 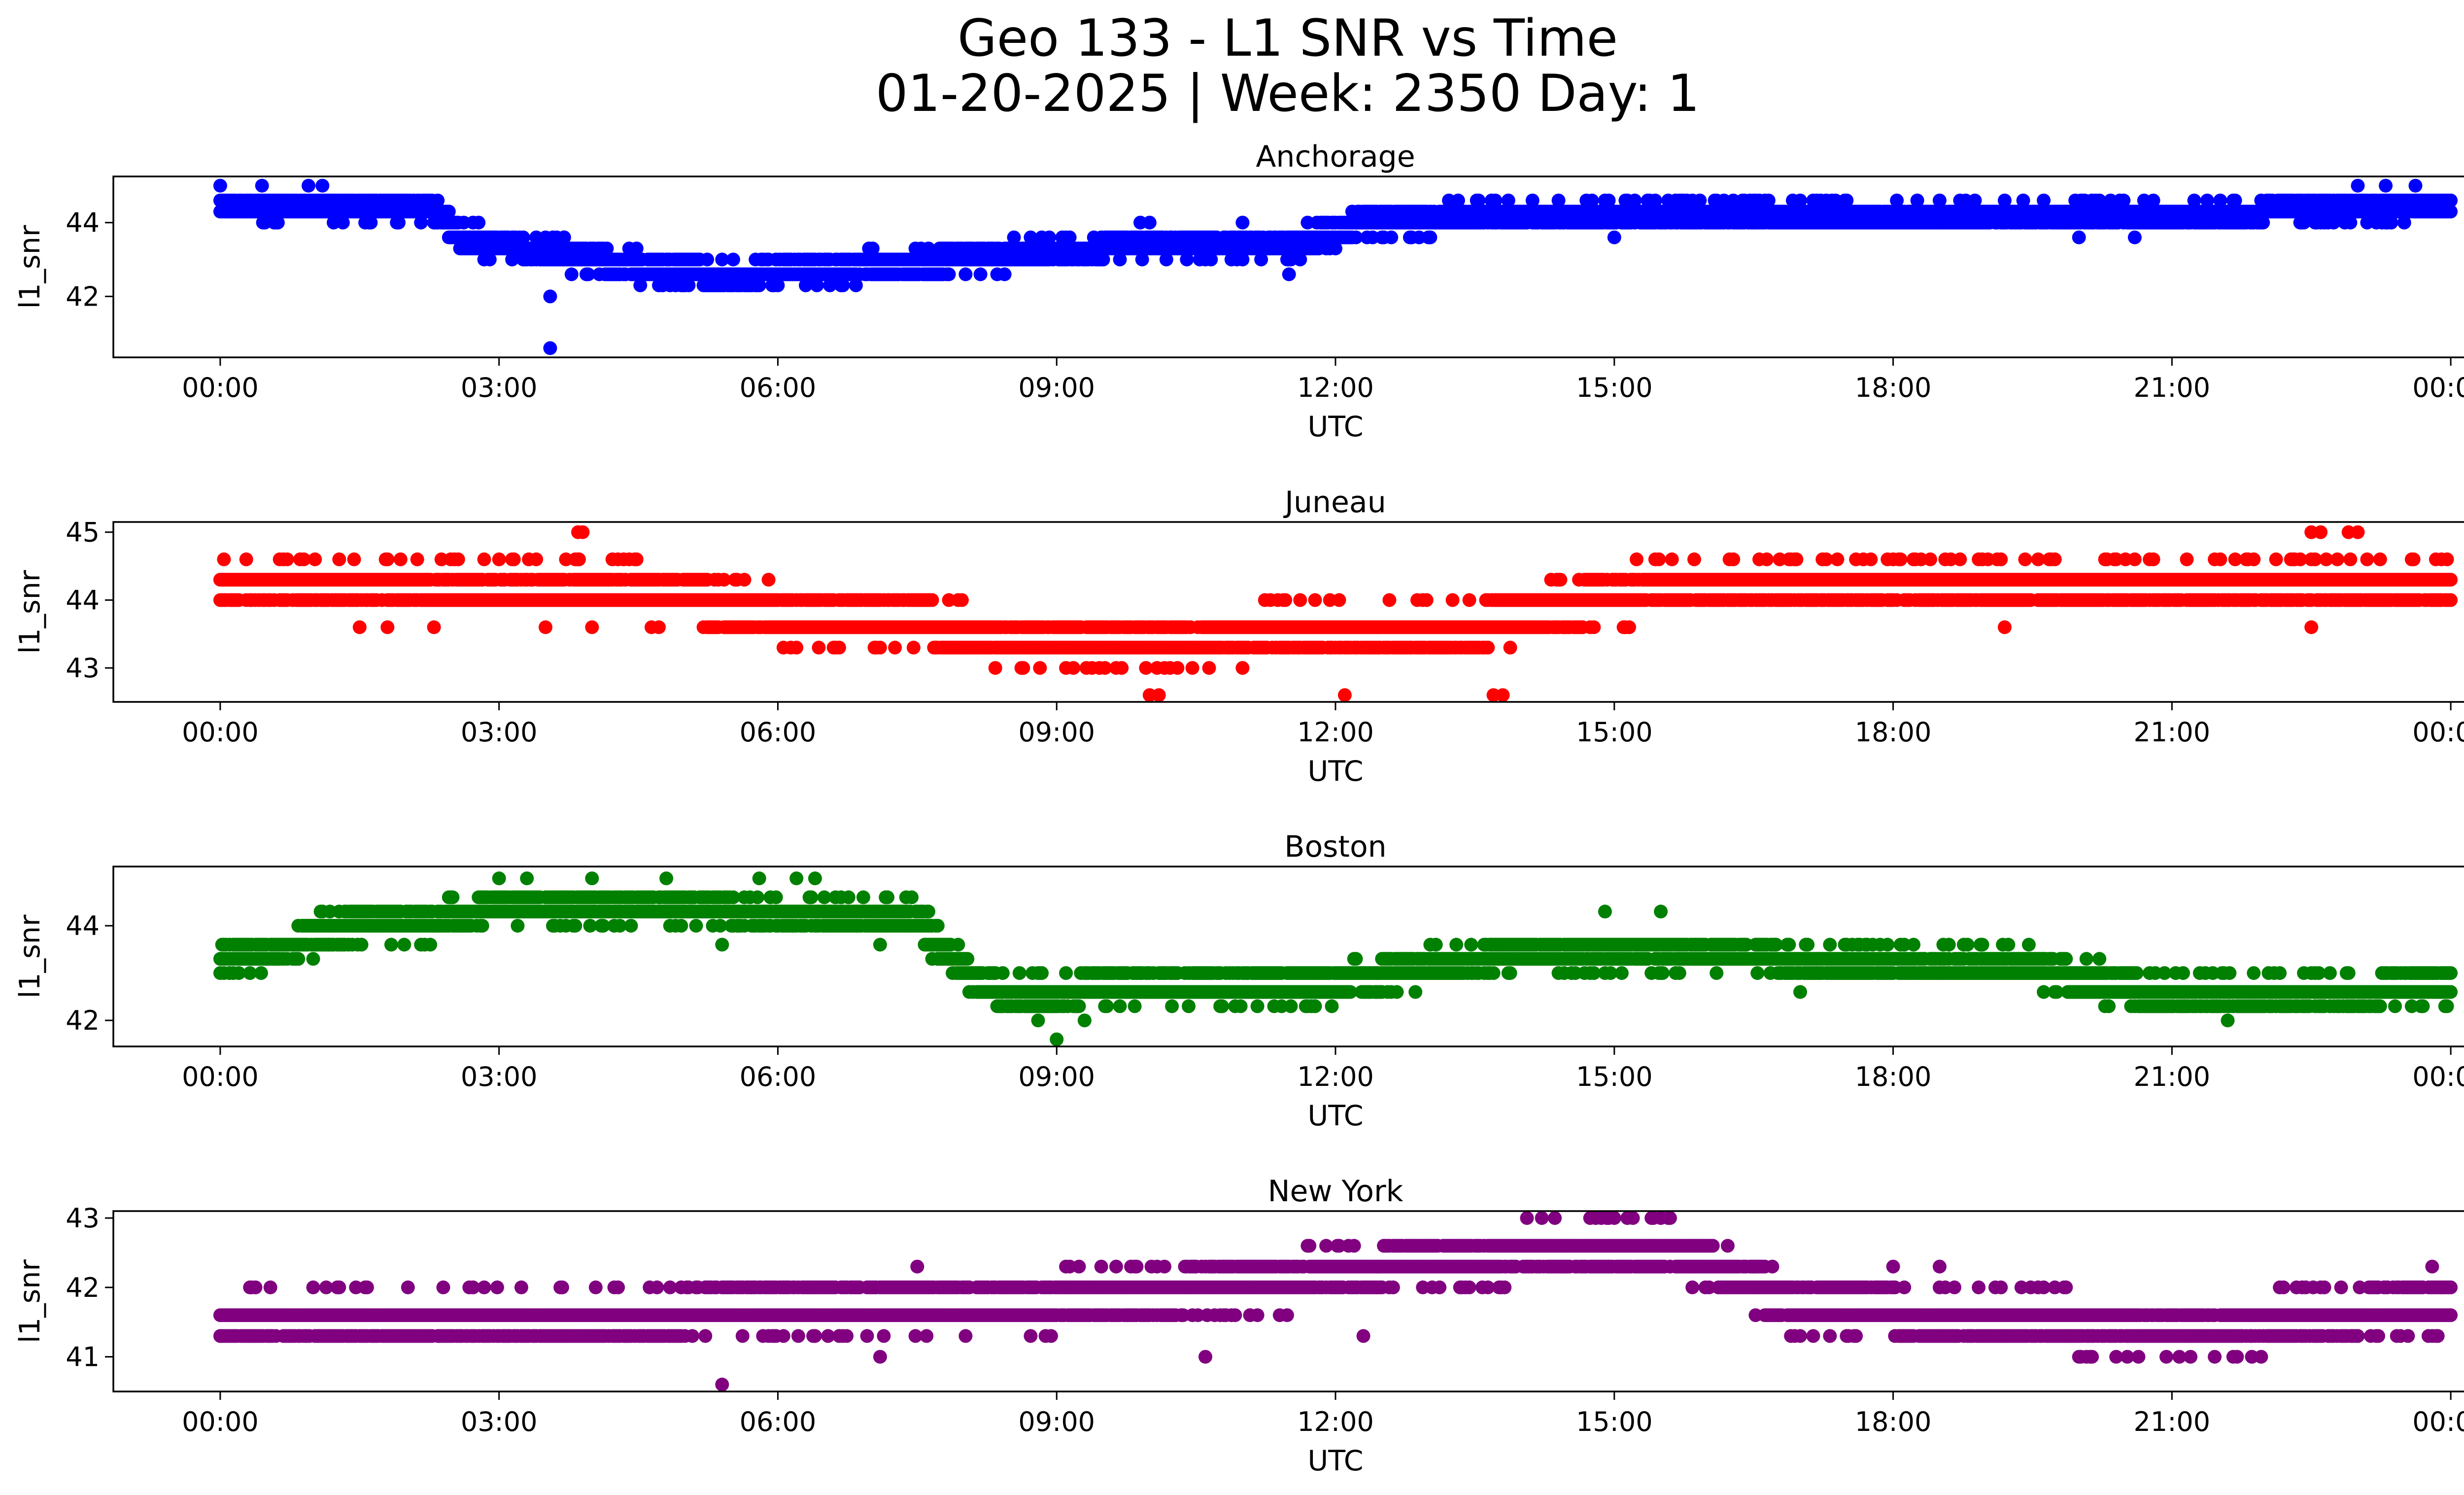 I want to click on anchorage-y-axis-label: l1_snr, so click(x=30, y=267).